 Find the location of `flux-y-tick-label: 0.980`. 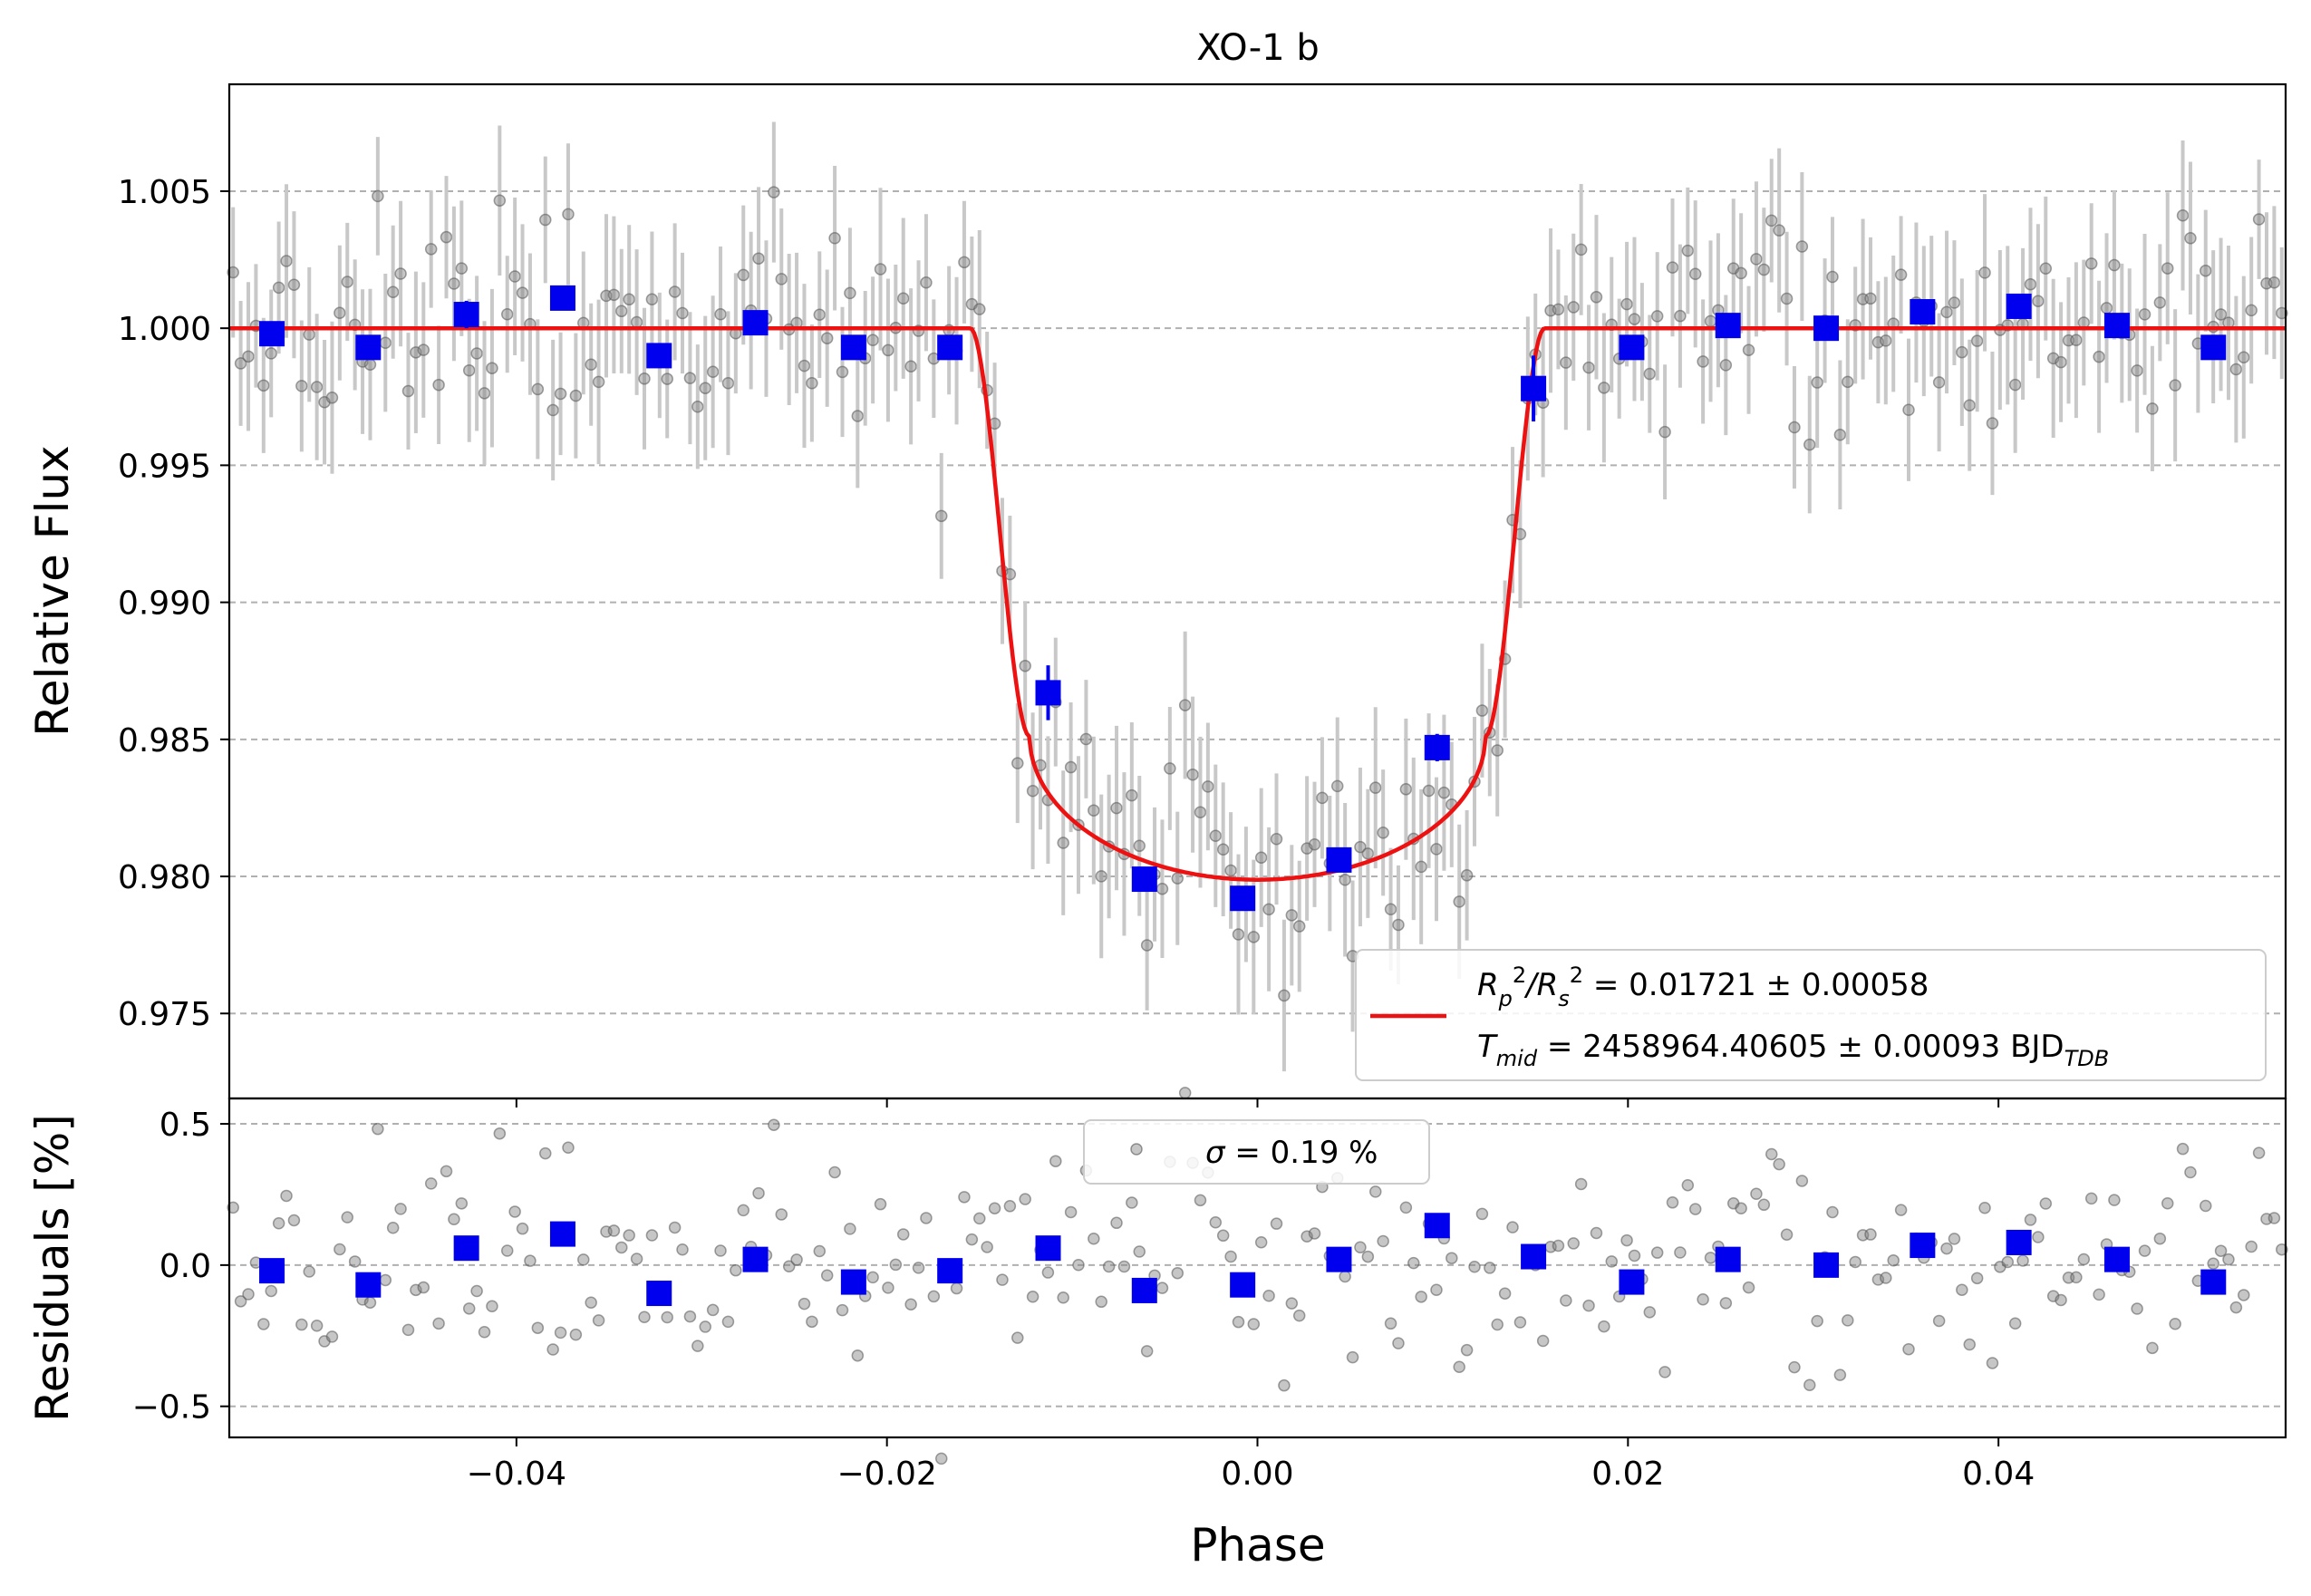

flux-y-tick-label: 0.980 is located at coordinates (164, 877).